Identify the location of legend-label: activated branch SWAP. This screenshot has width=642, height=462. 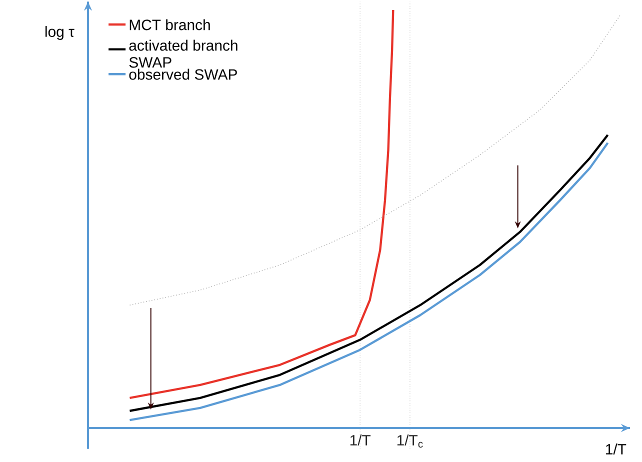
(183, 54).